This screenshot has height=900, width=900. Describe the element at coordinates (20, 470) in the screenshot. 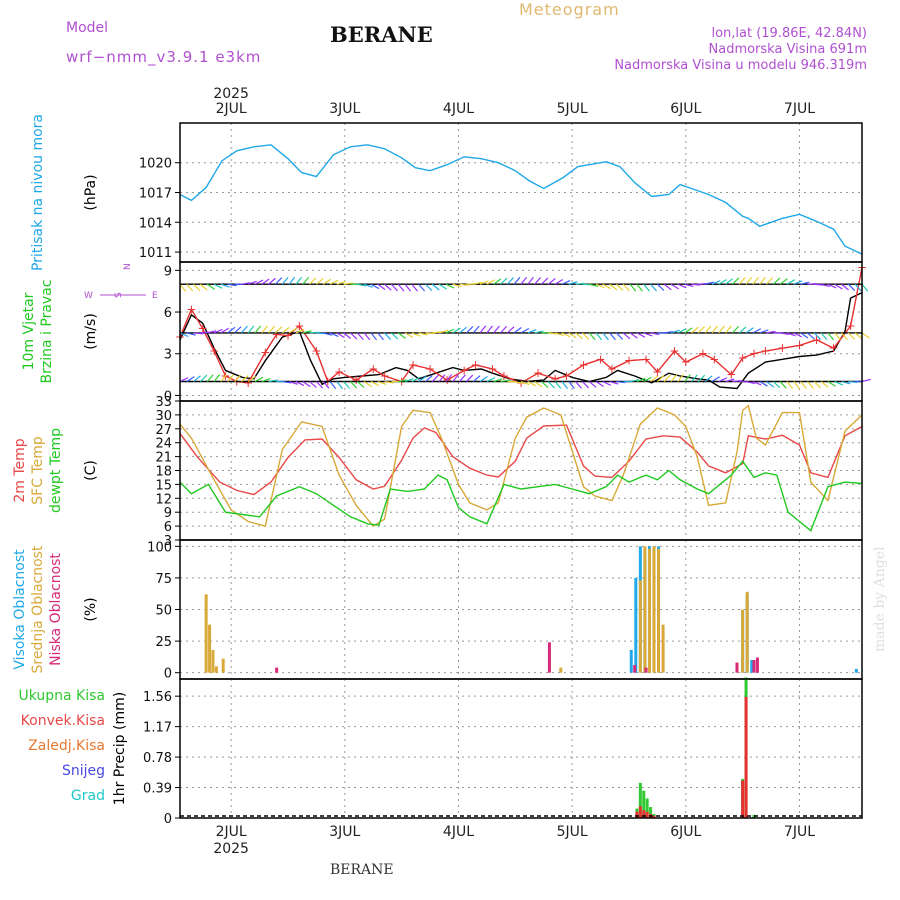

I see `y-axis-label: 2m Temp` at that location.